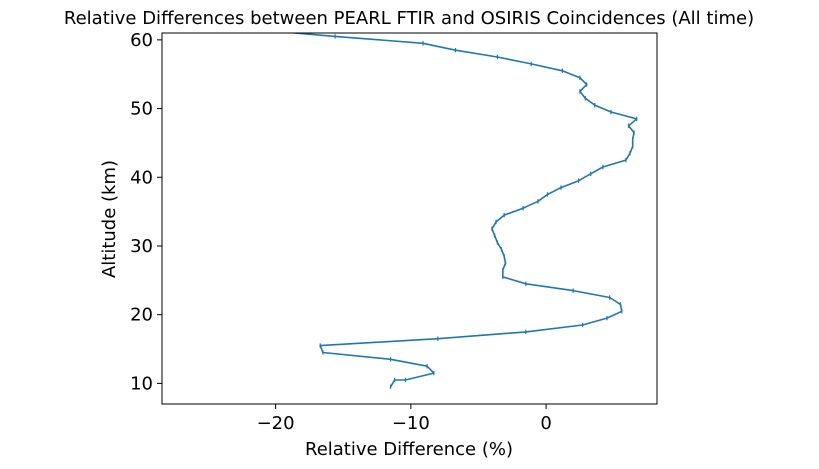 This screenshot has width=819, height=469. What do you see at coordinates (141, 383) in the screenshot?
I see `y-tick-label: 10` at bounding box center [141, 383].